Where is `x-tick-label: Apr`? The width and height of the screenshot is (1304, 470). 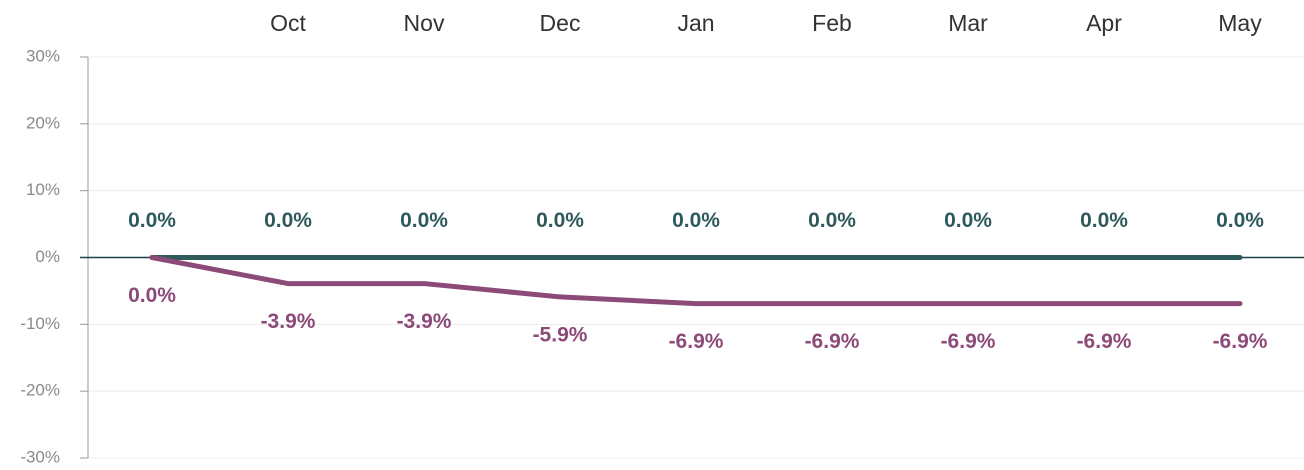 x-tick-label: Apr is located at coordinates (1104, 23).